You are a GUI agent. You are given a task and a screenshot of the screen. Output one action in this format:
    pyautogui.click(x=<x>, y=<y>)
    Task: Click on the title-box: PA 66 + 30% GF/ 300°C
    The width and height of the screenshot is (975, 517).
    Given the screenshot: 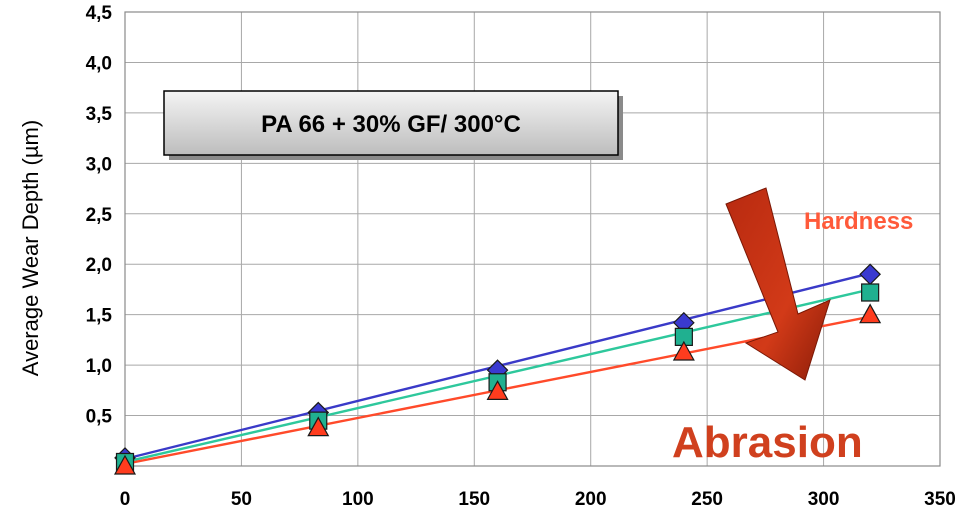 What is the action you would take?
    pyautogui.click(x=393, y=125)
    